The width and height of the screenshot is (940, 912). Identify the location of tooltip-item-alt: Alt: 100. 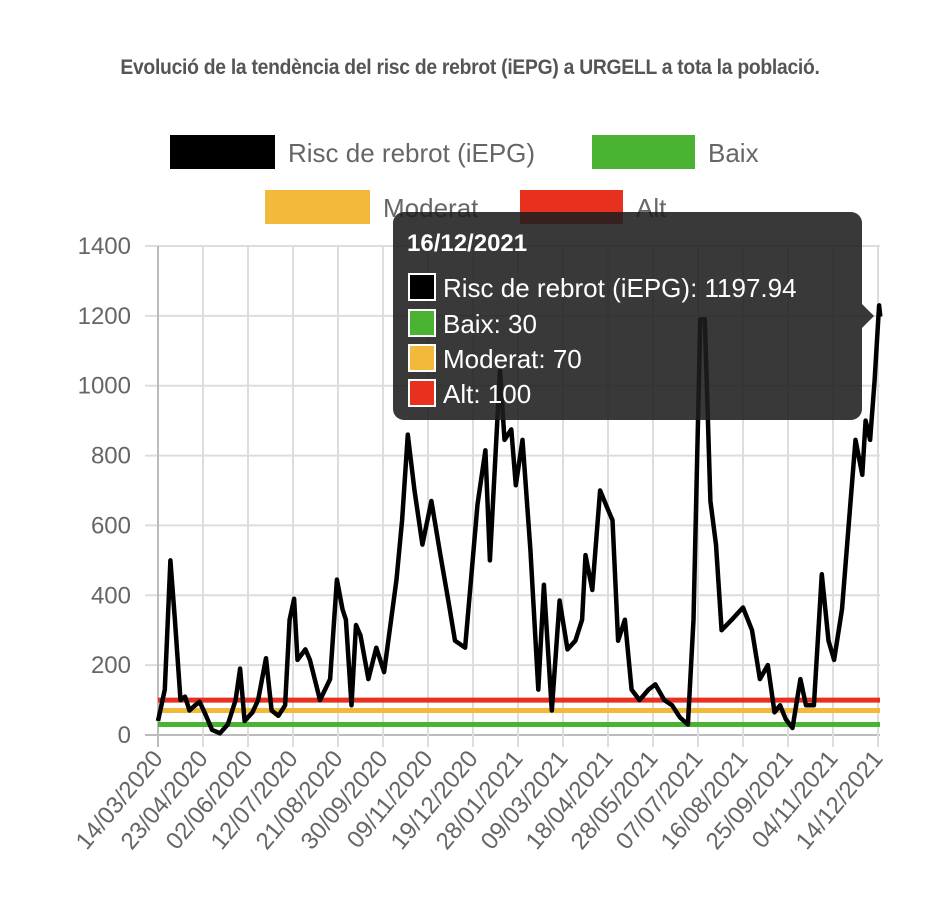
(487, 394).